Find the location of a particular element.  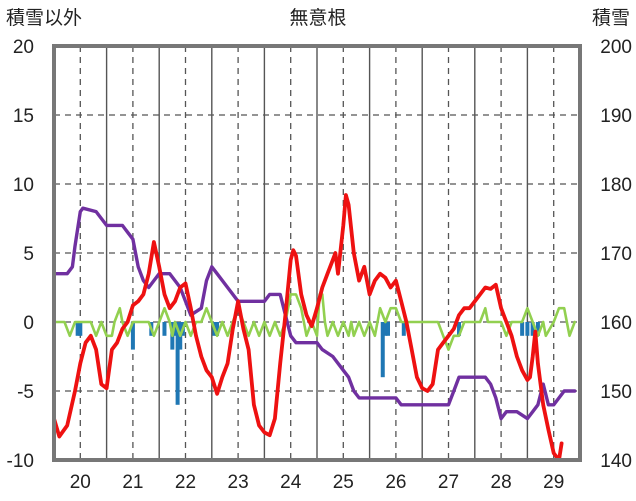

left-y-tick-label: -10 is located at coordinates (20, 461).